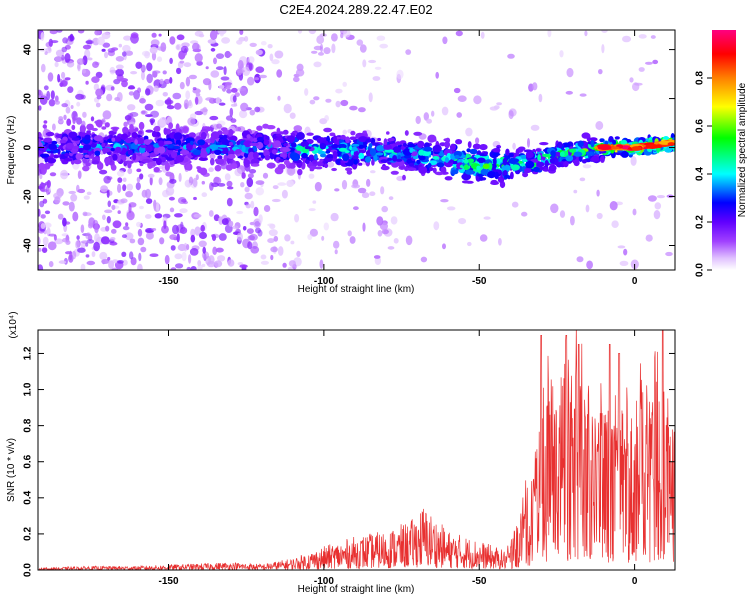 The width and height of the screenshot is (750, 600). Describe the element at coordinates (28, 353) in the screenshot. I see `y-tick-label: 1.2` at that location.